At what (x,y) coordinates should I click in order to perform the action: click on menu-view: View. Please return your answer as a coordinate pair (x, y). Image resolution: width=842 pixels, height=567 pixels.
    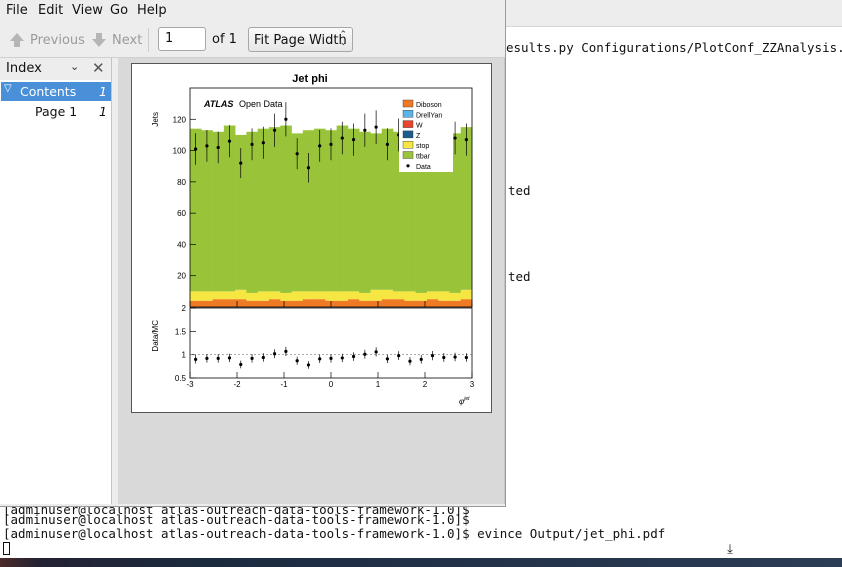
    Looking at the image, I should click on (87, 10).